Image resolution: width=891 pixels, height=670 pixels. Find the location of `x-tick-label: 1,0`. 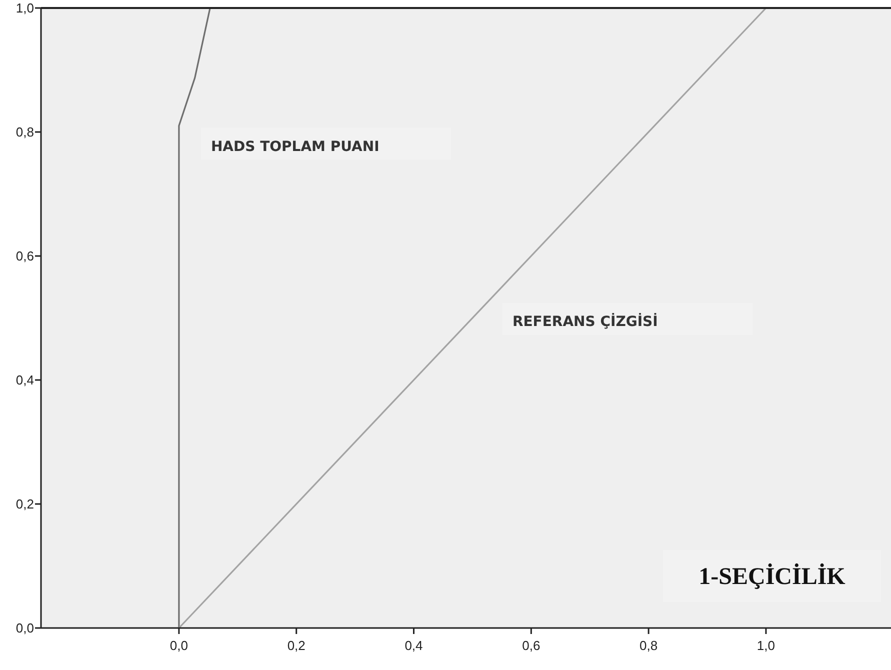

x-tick-label: 1,0 is located at coordinates (766, 645).